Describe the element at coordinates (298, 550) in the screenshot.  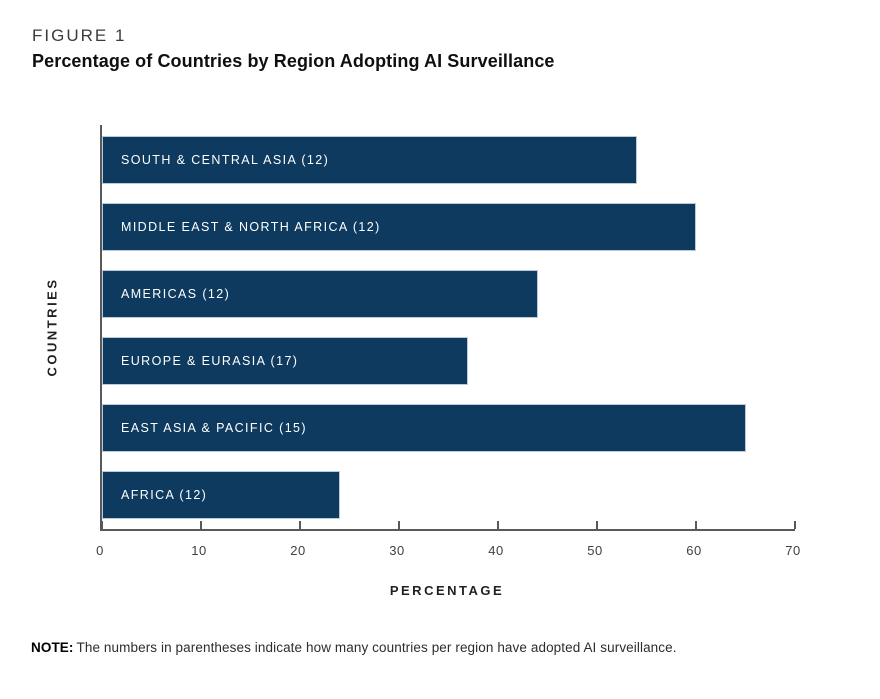
I see `x-axis-tick-label: 20` at that location.